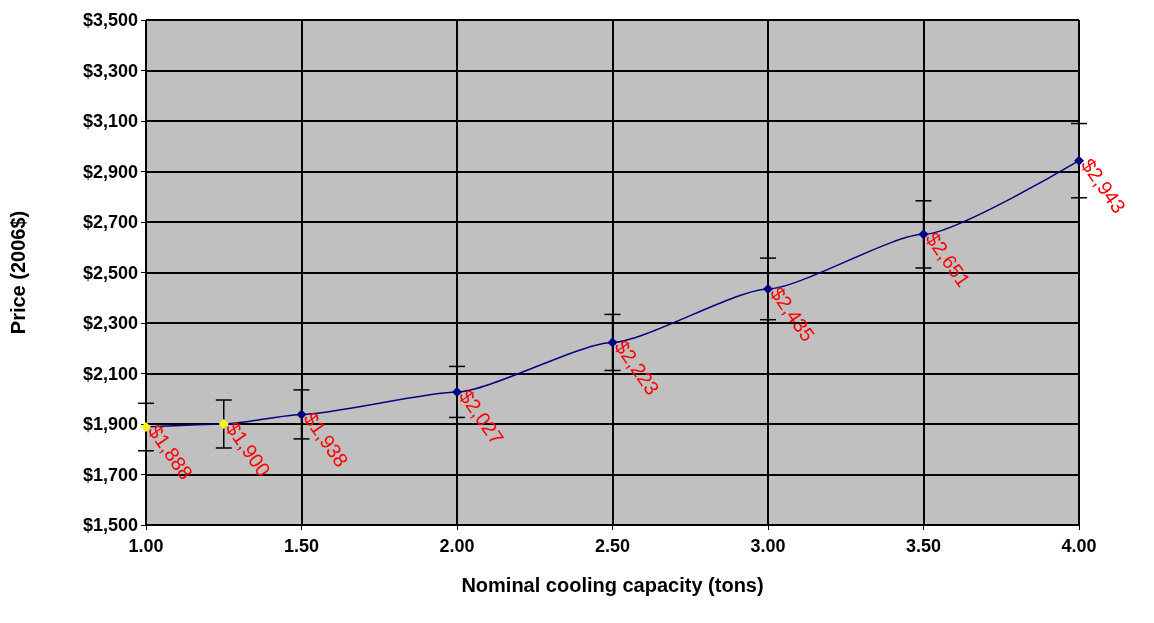  I want to click on y-axis-title: Price (2006$), so click(18, 272).